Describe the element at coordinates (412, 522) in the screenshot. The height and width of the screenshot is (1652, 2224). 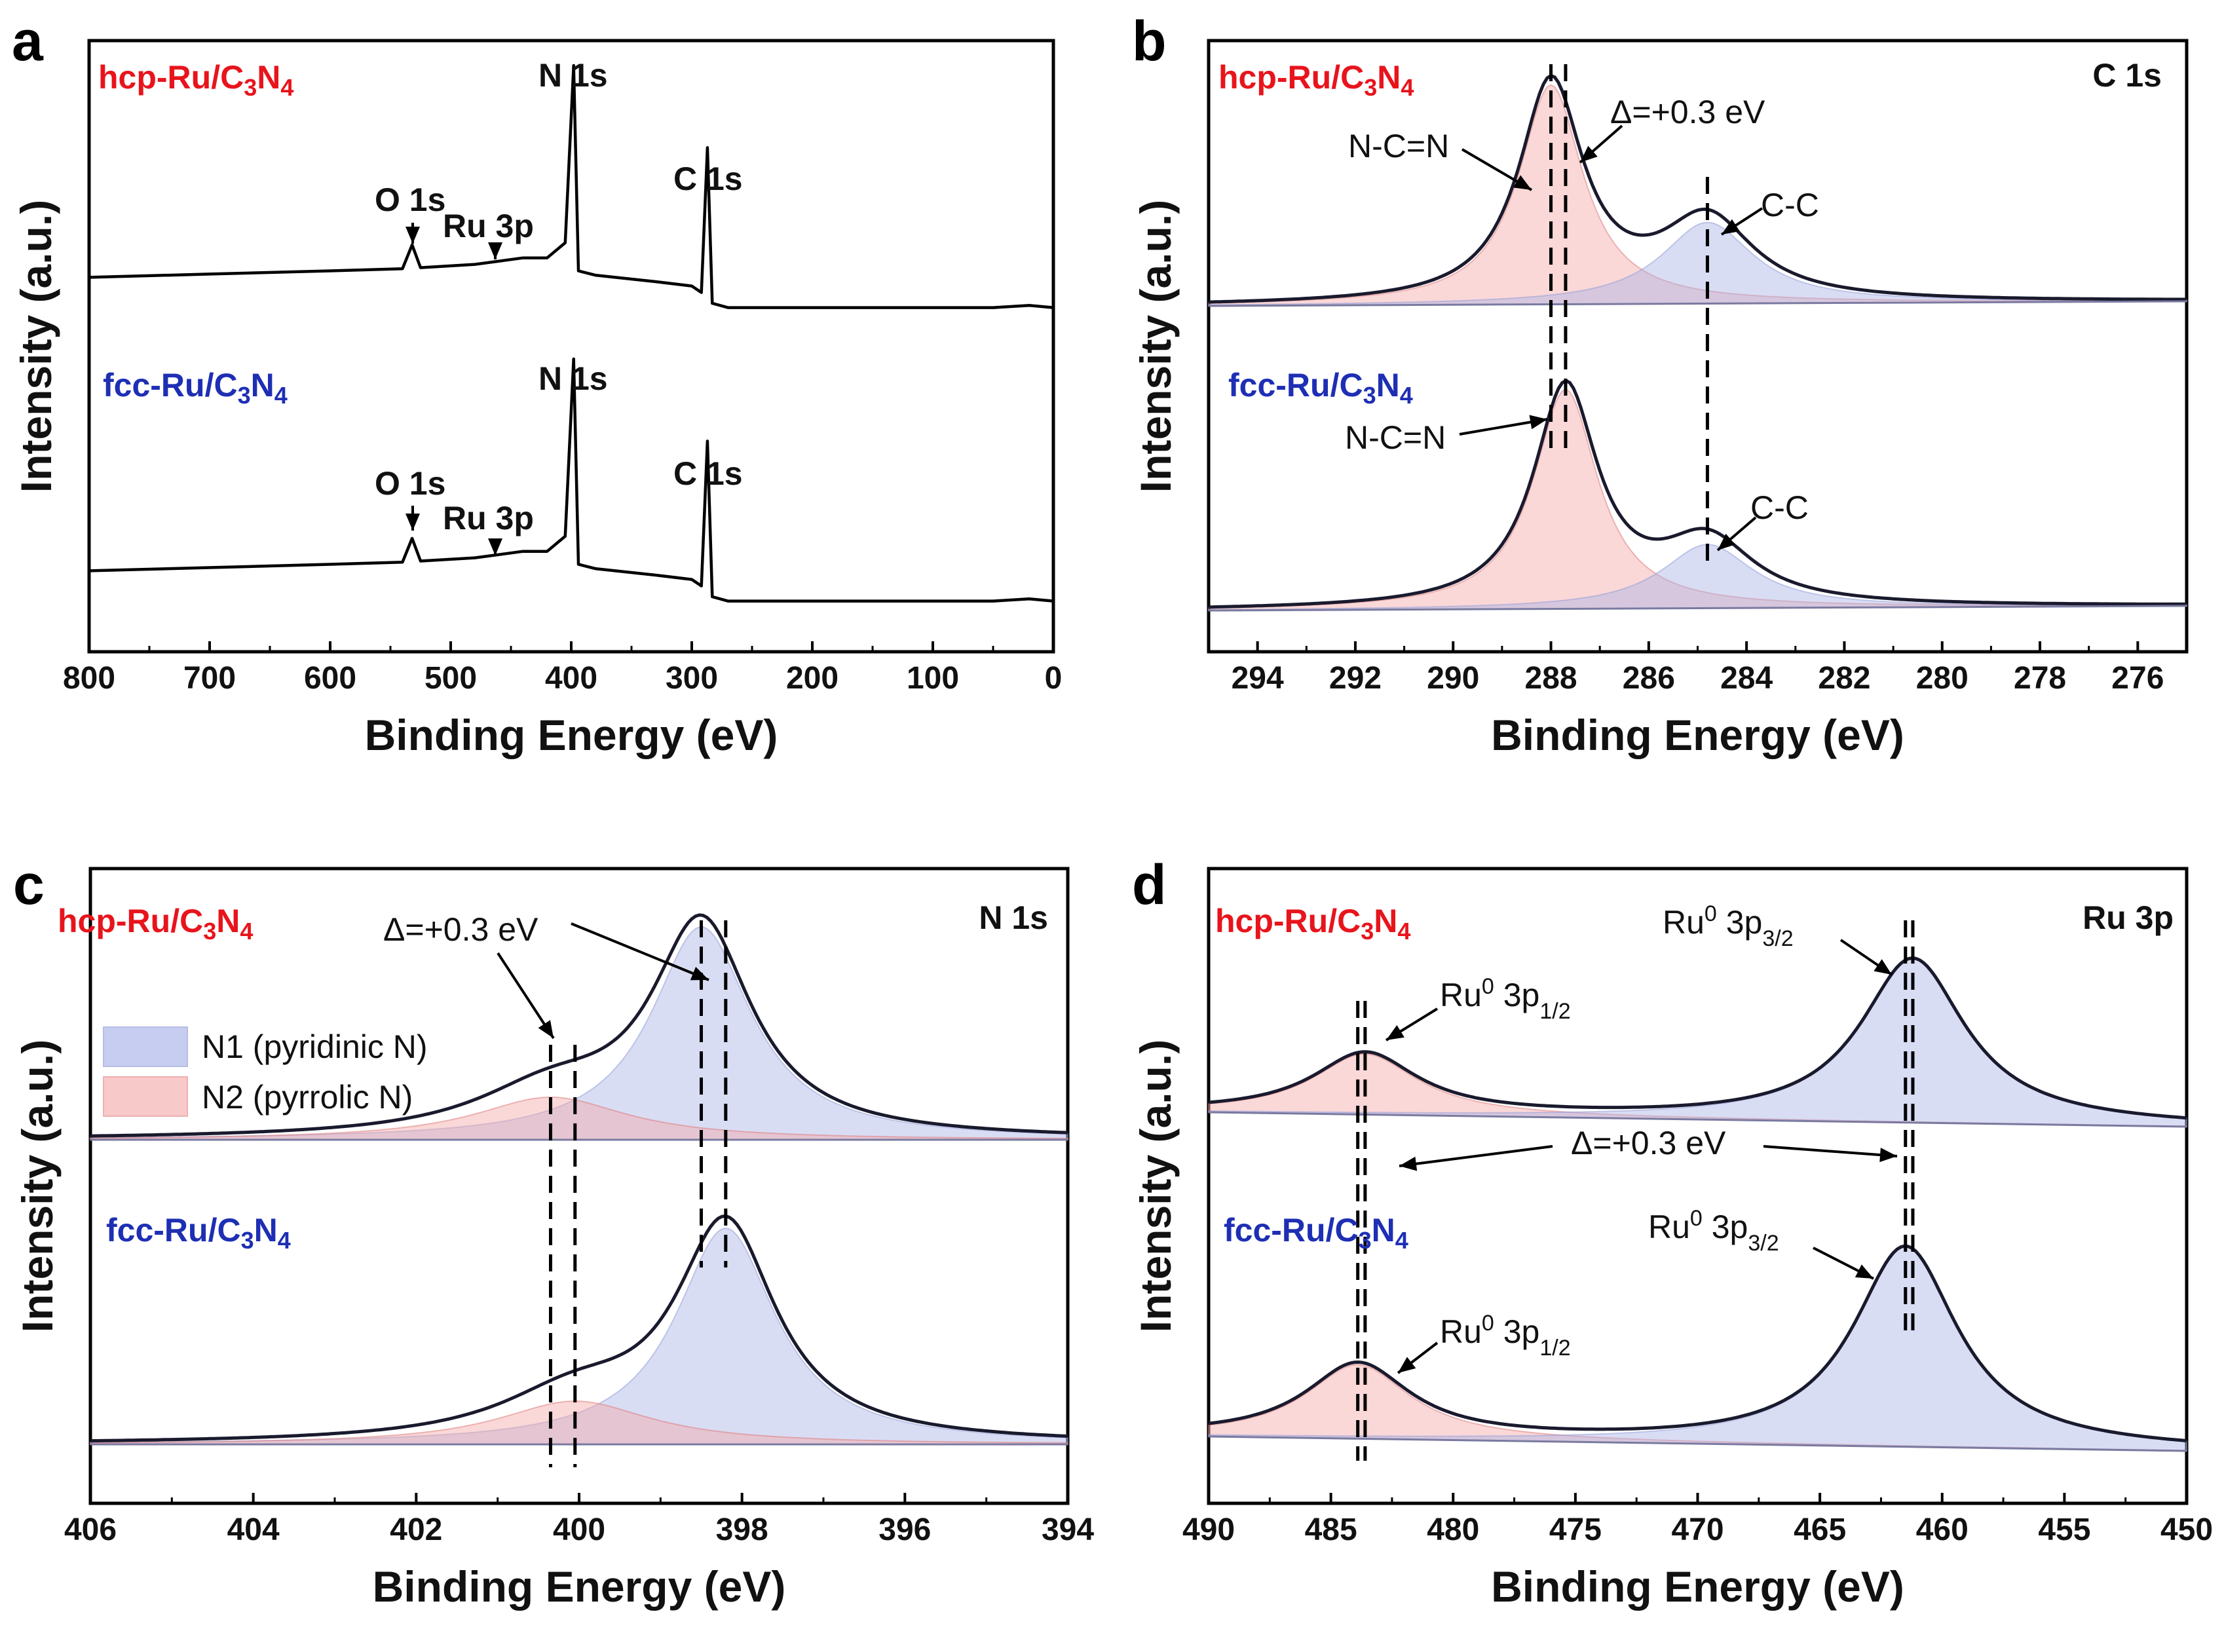
I see `arrow-o1s-fcc-head` at that location.